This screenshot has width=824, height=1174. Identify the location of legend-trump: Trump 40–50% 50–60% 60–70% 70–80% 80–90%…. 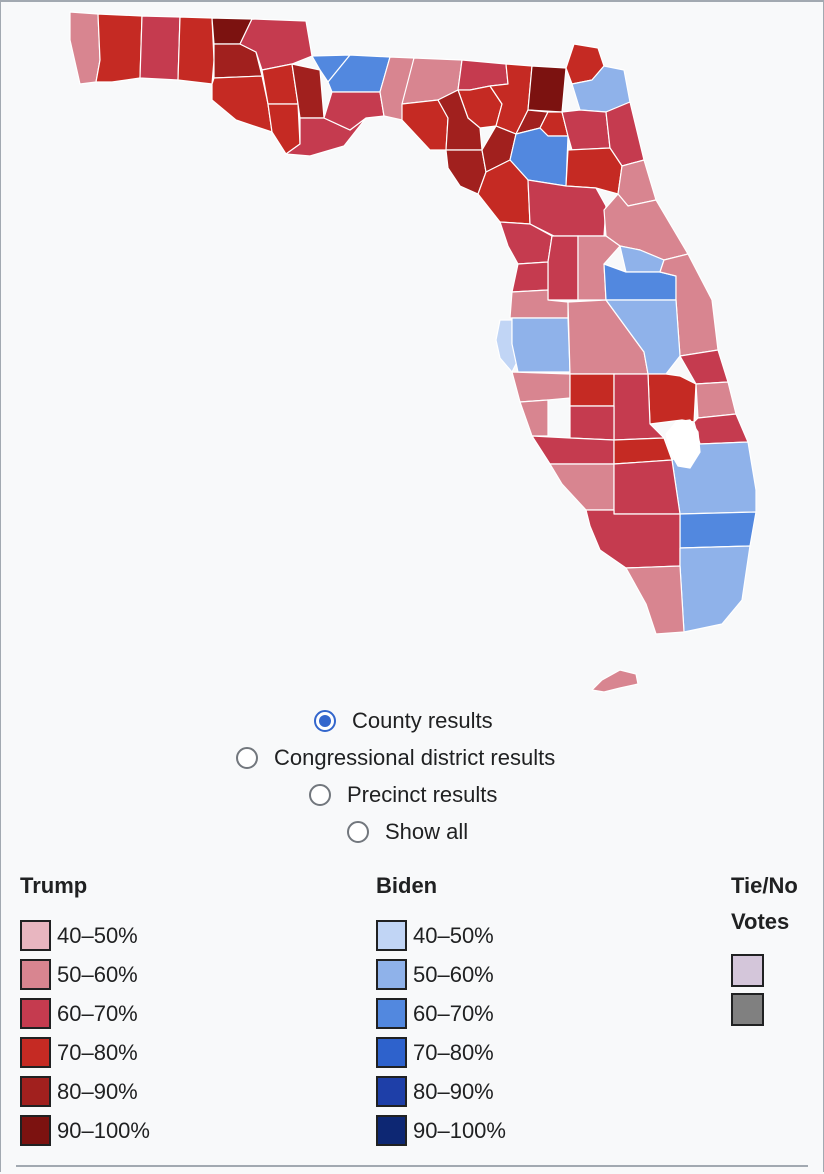
(85, 1009).